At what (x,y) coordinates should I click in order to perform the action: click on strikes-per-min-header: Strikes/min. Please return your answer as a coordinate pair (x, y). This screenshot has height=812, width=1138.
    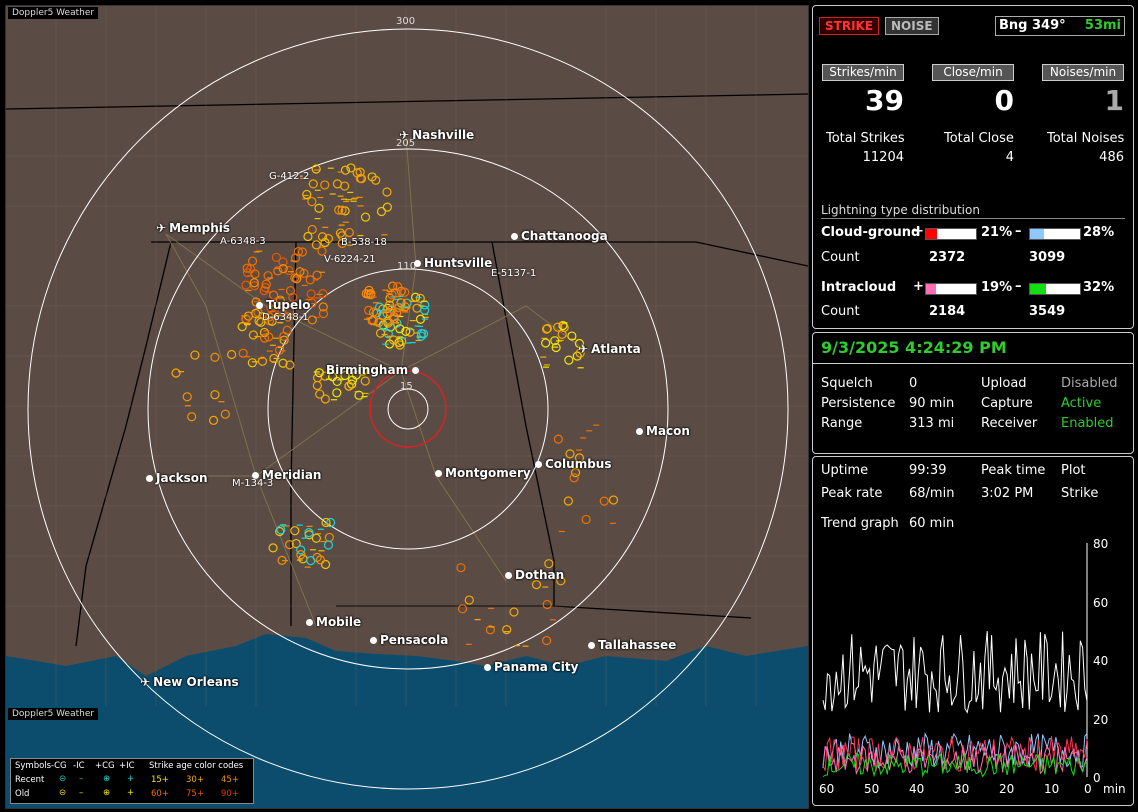
    Looking at the image, I should click on (863, 72).